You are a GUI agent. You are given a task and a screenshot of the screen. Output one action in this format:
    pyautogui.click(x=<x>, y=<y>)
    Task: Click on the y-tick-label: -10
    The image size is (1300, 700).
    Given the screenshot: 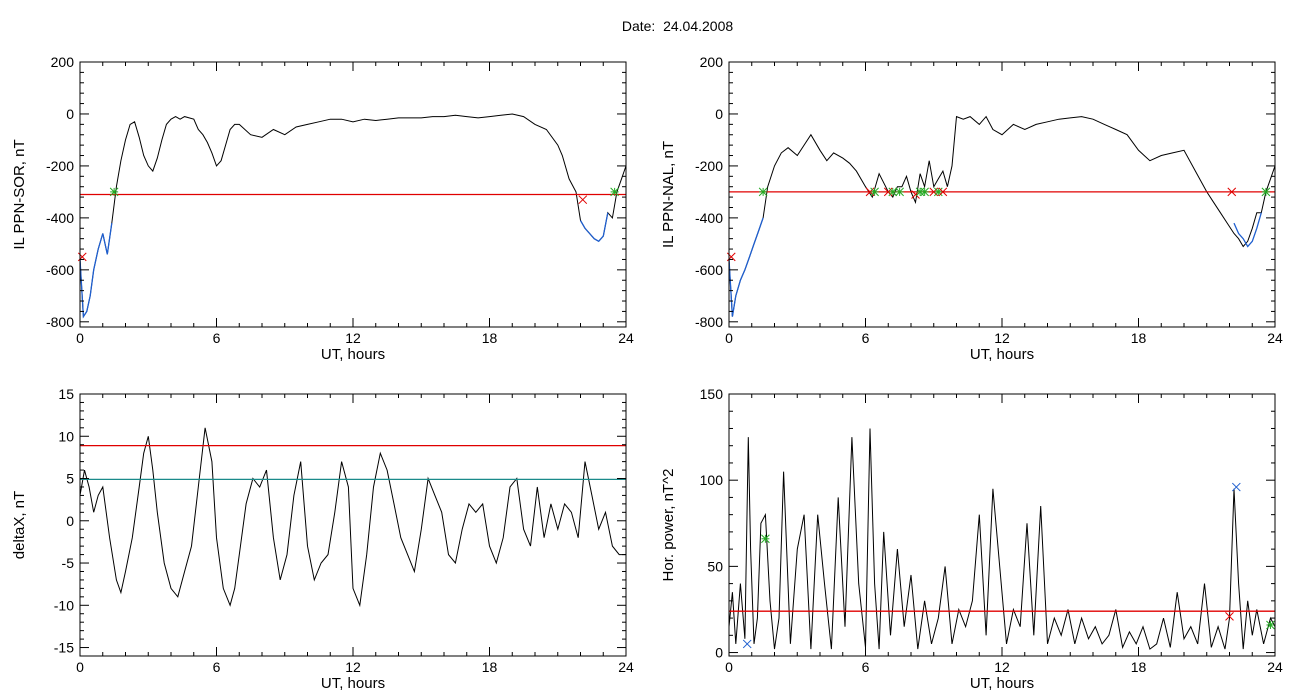 What is the action you would take?
    pyautogui.click(x=64, y=605)
    